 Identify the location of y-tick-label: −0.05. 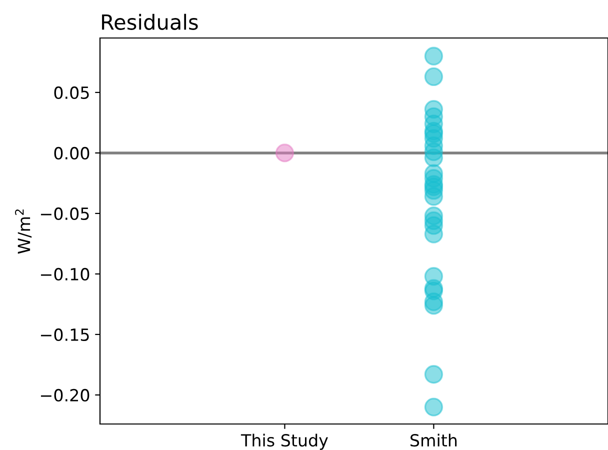
(64, 213).